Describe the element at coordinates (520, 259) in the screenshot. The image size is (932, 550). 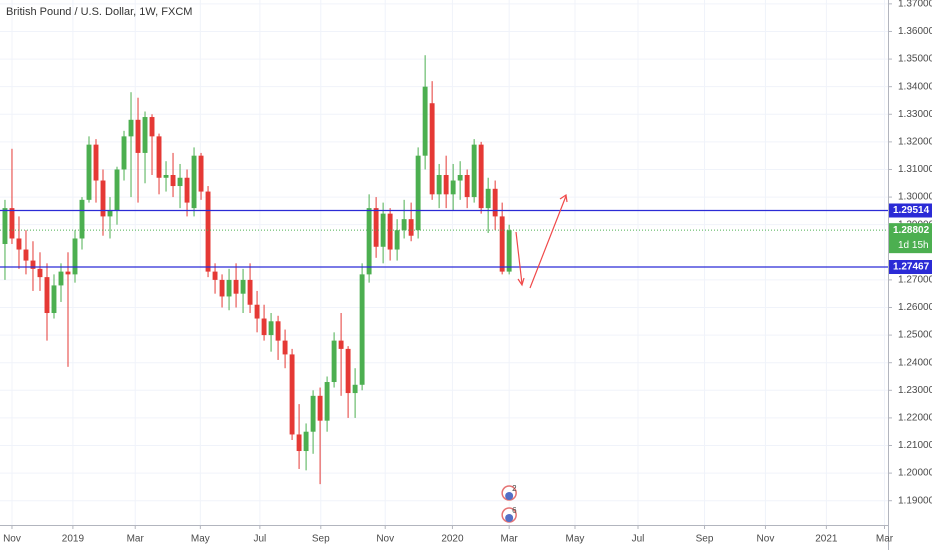
I see `arrow-down` at that location.